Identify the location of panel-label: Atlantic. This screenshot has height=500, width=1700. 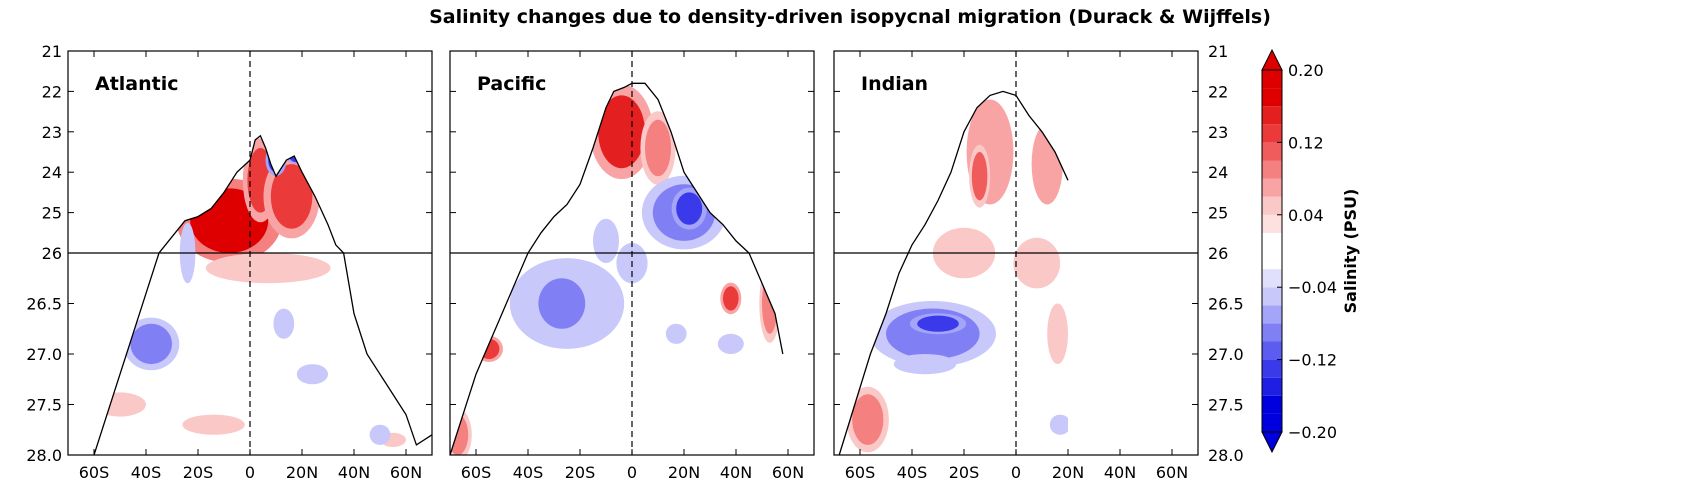
(137, 84).